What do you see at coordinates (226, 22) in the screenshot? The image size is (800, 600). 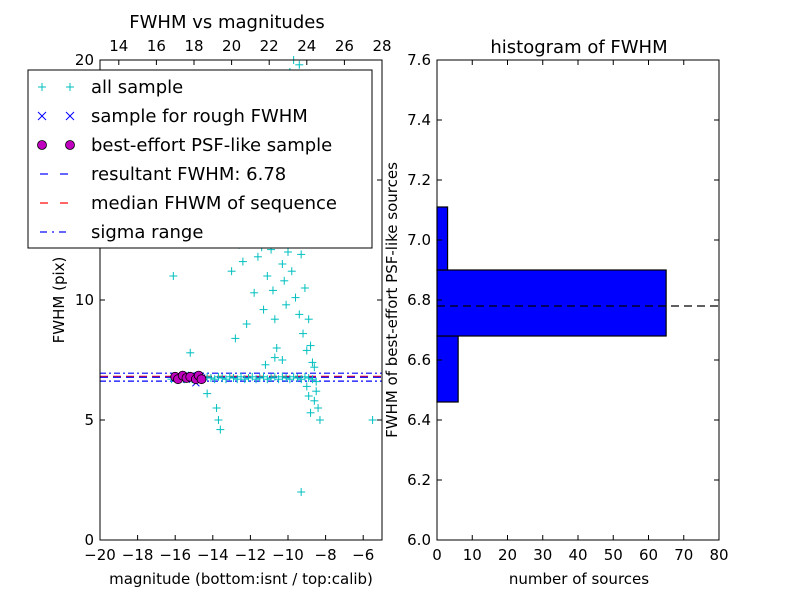 I see `scatter-title: FWHM vs magnitudes` at bounding box center [226, 22].